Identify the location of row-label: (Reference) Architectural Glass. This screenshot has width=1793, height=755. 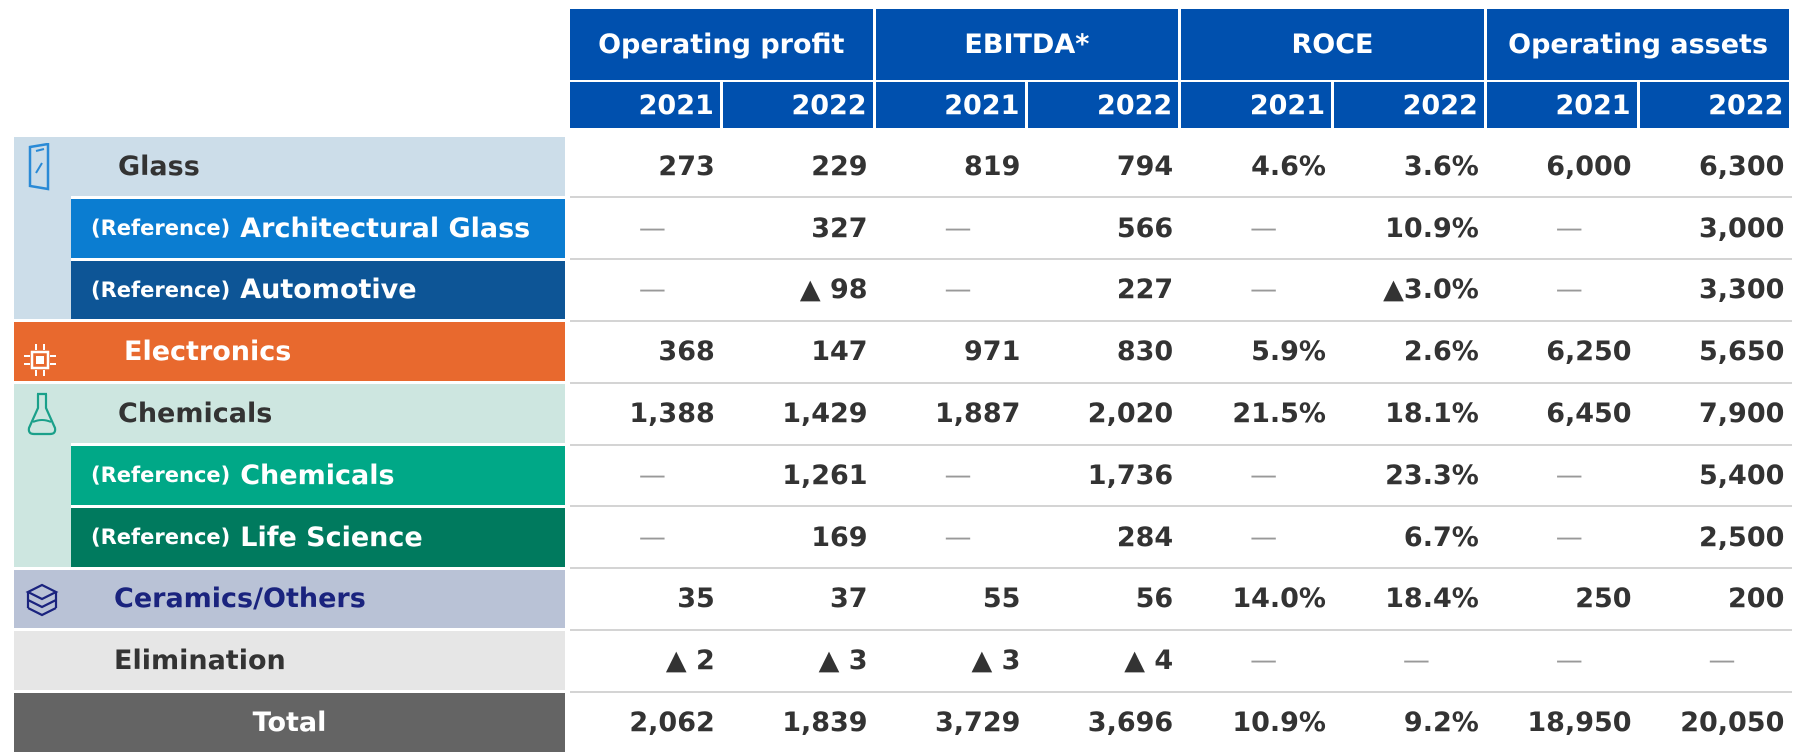
(318, 228).